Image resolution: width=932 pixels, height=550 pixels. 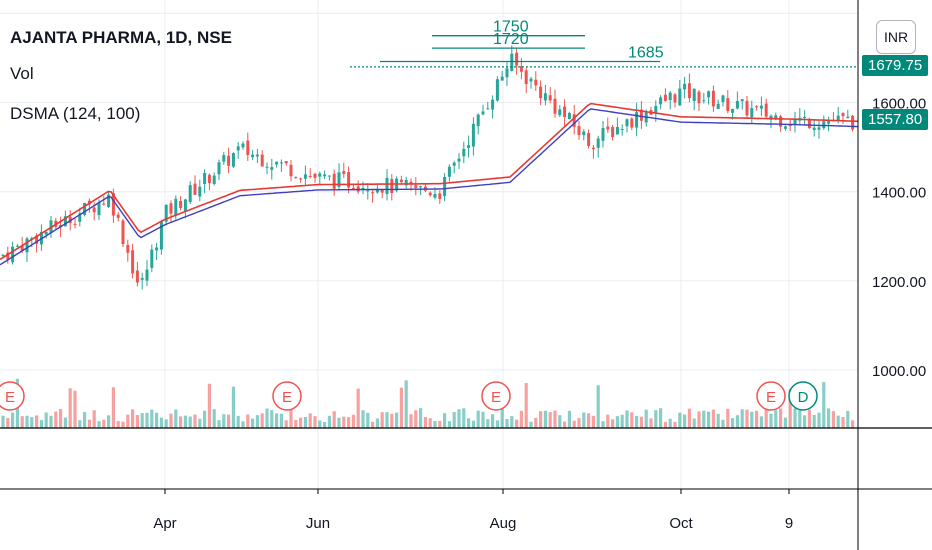 I want to click on x-tick-label: Aug, so click(x=503, y=523).